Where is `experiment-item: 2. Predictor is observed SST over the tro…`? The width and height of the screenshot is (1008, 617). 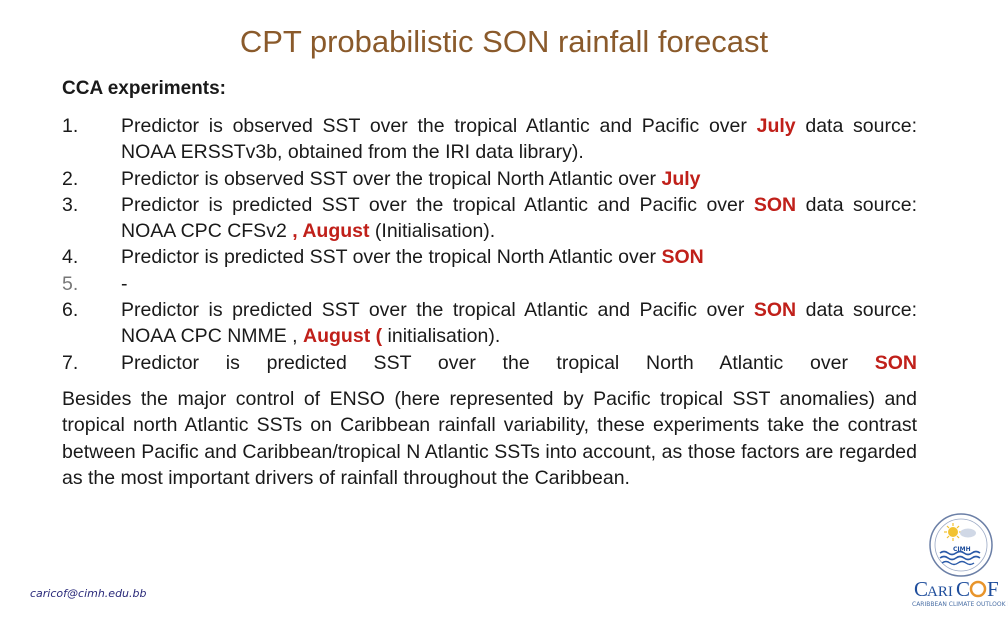 experiment-item: 2. Predictor is observed SST over the tro… is located at coordinates (489, 179).